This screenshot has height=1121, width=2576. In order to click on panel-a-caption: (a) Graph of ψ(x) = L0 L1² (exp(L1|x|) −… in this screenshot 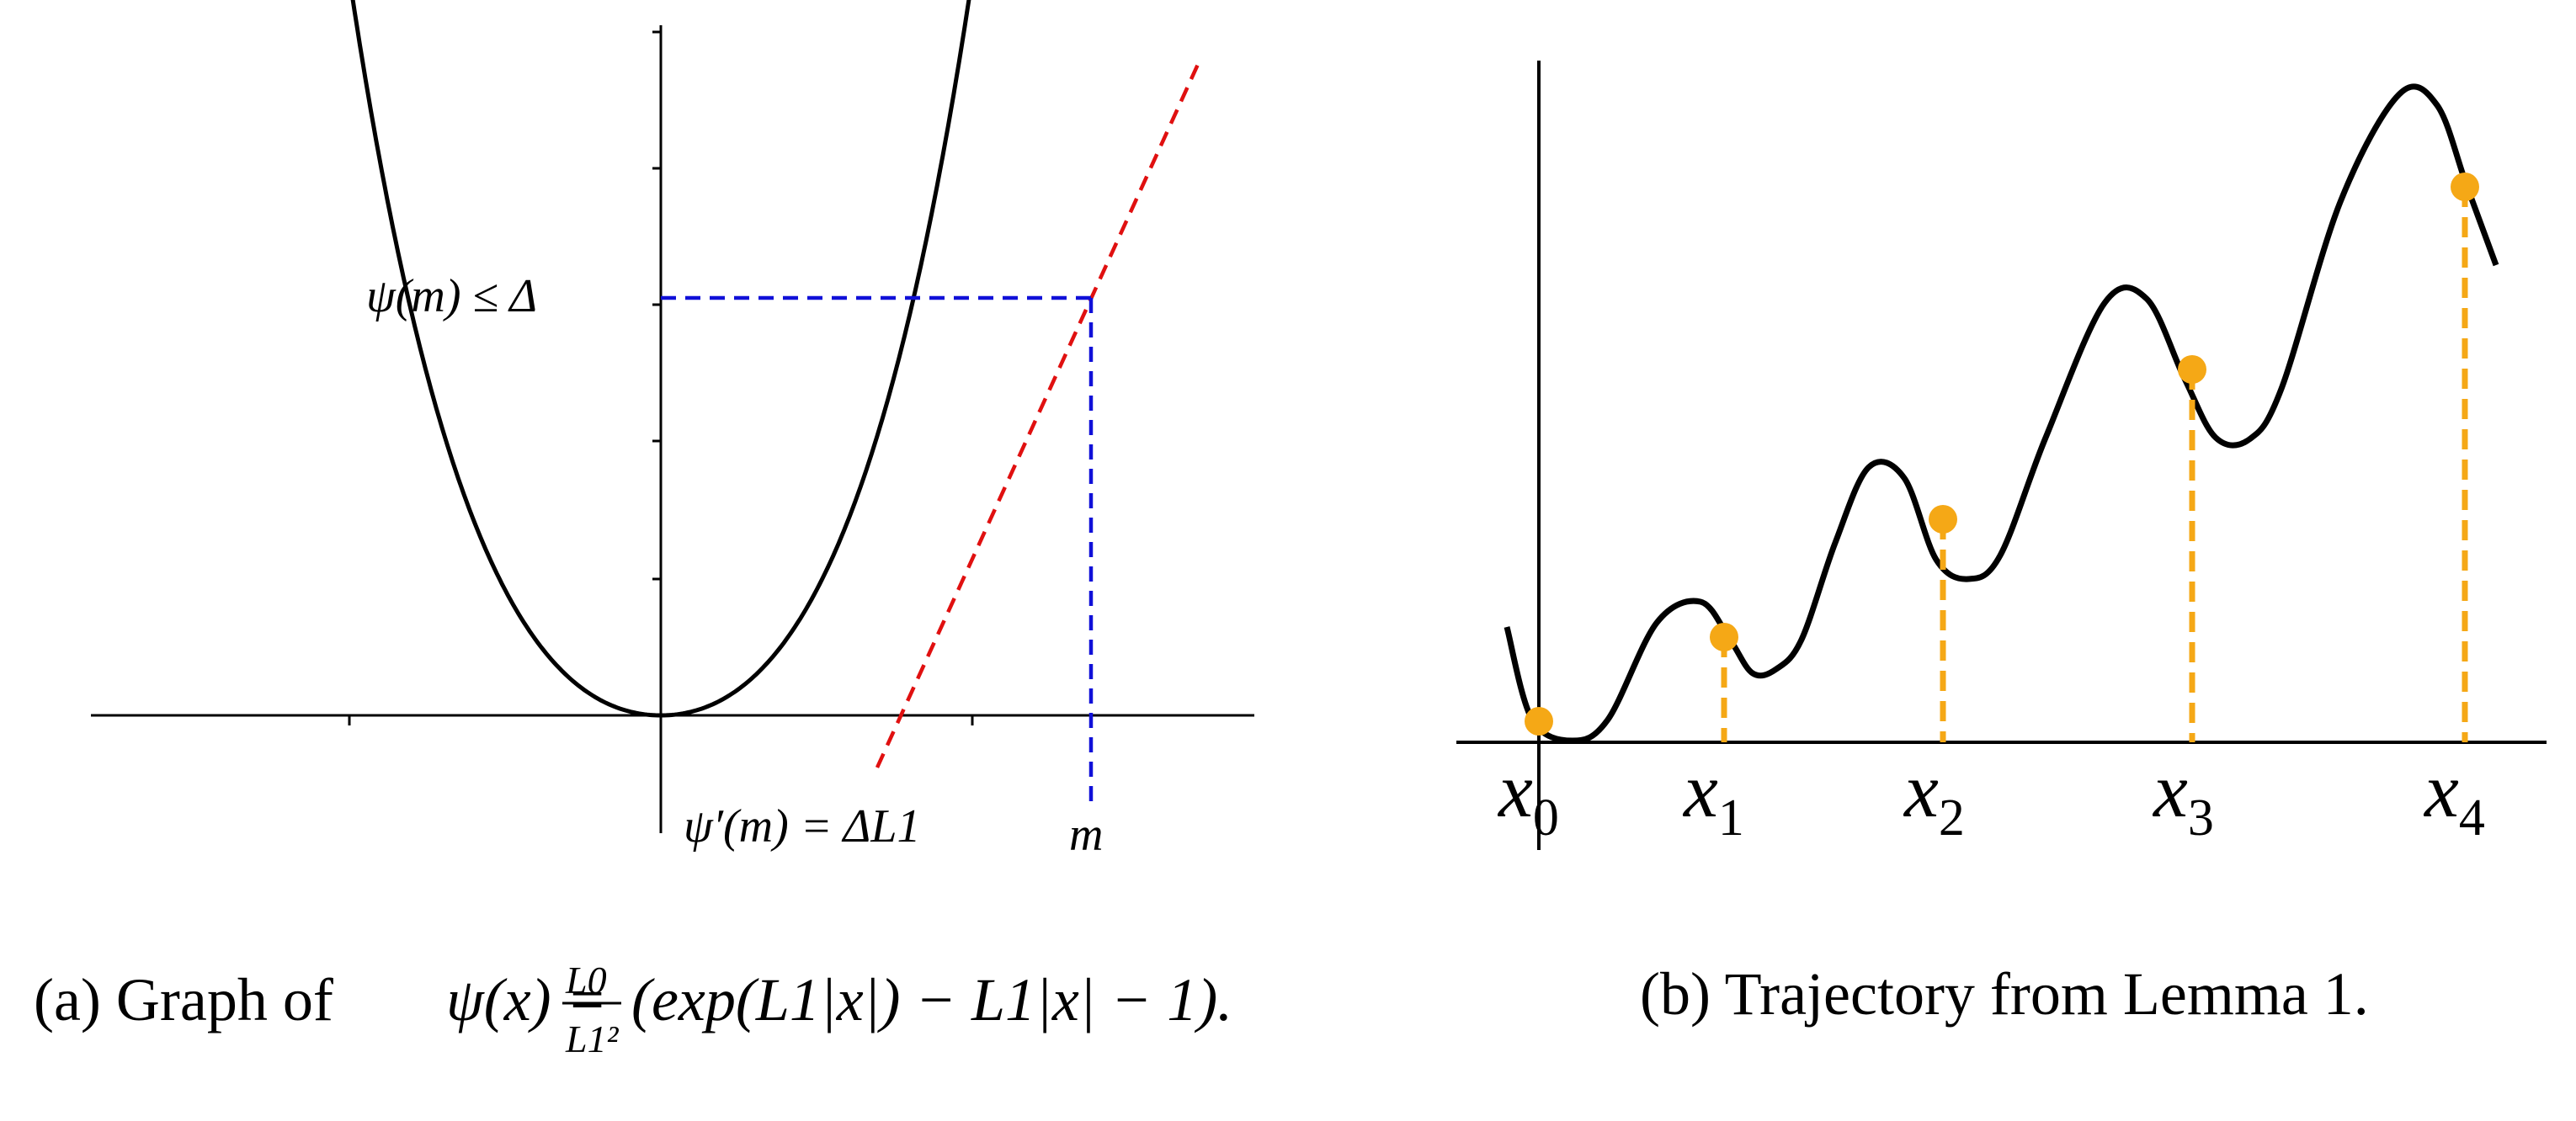, I will do `click(633, 1009)`.